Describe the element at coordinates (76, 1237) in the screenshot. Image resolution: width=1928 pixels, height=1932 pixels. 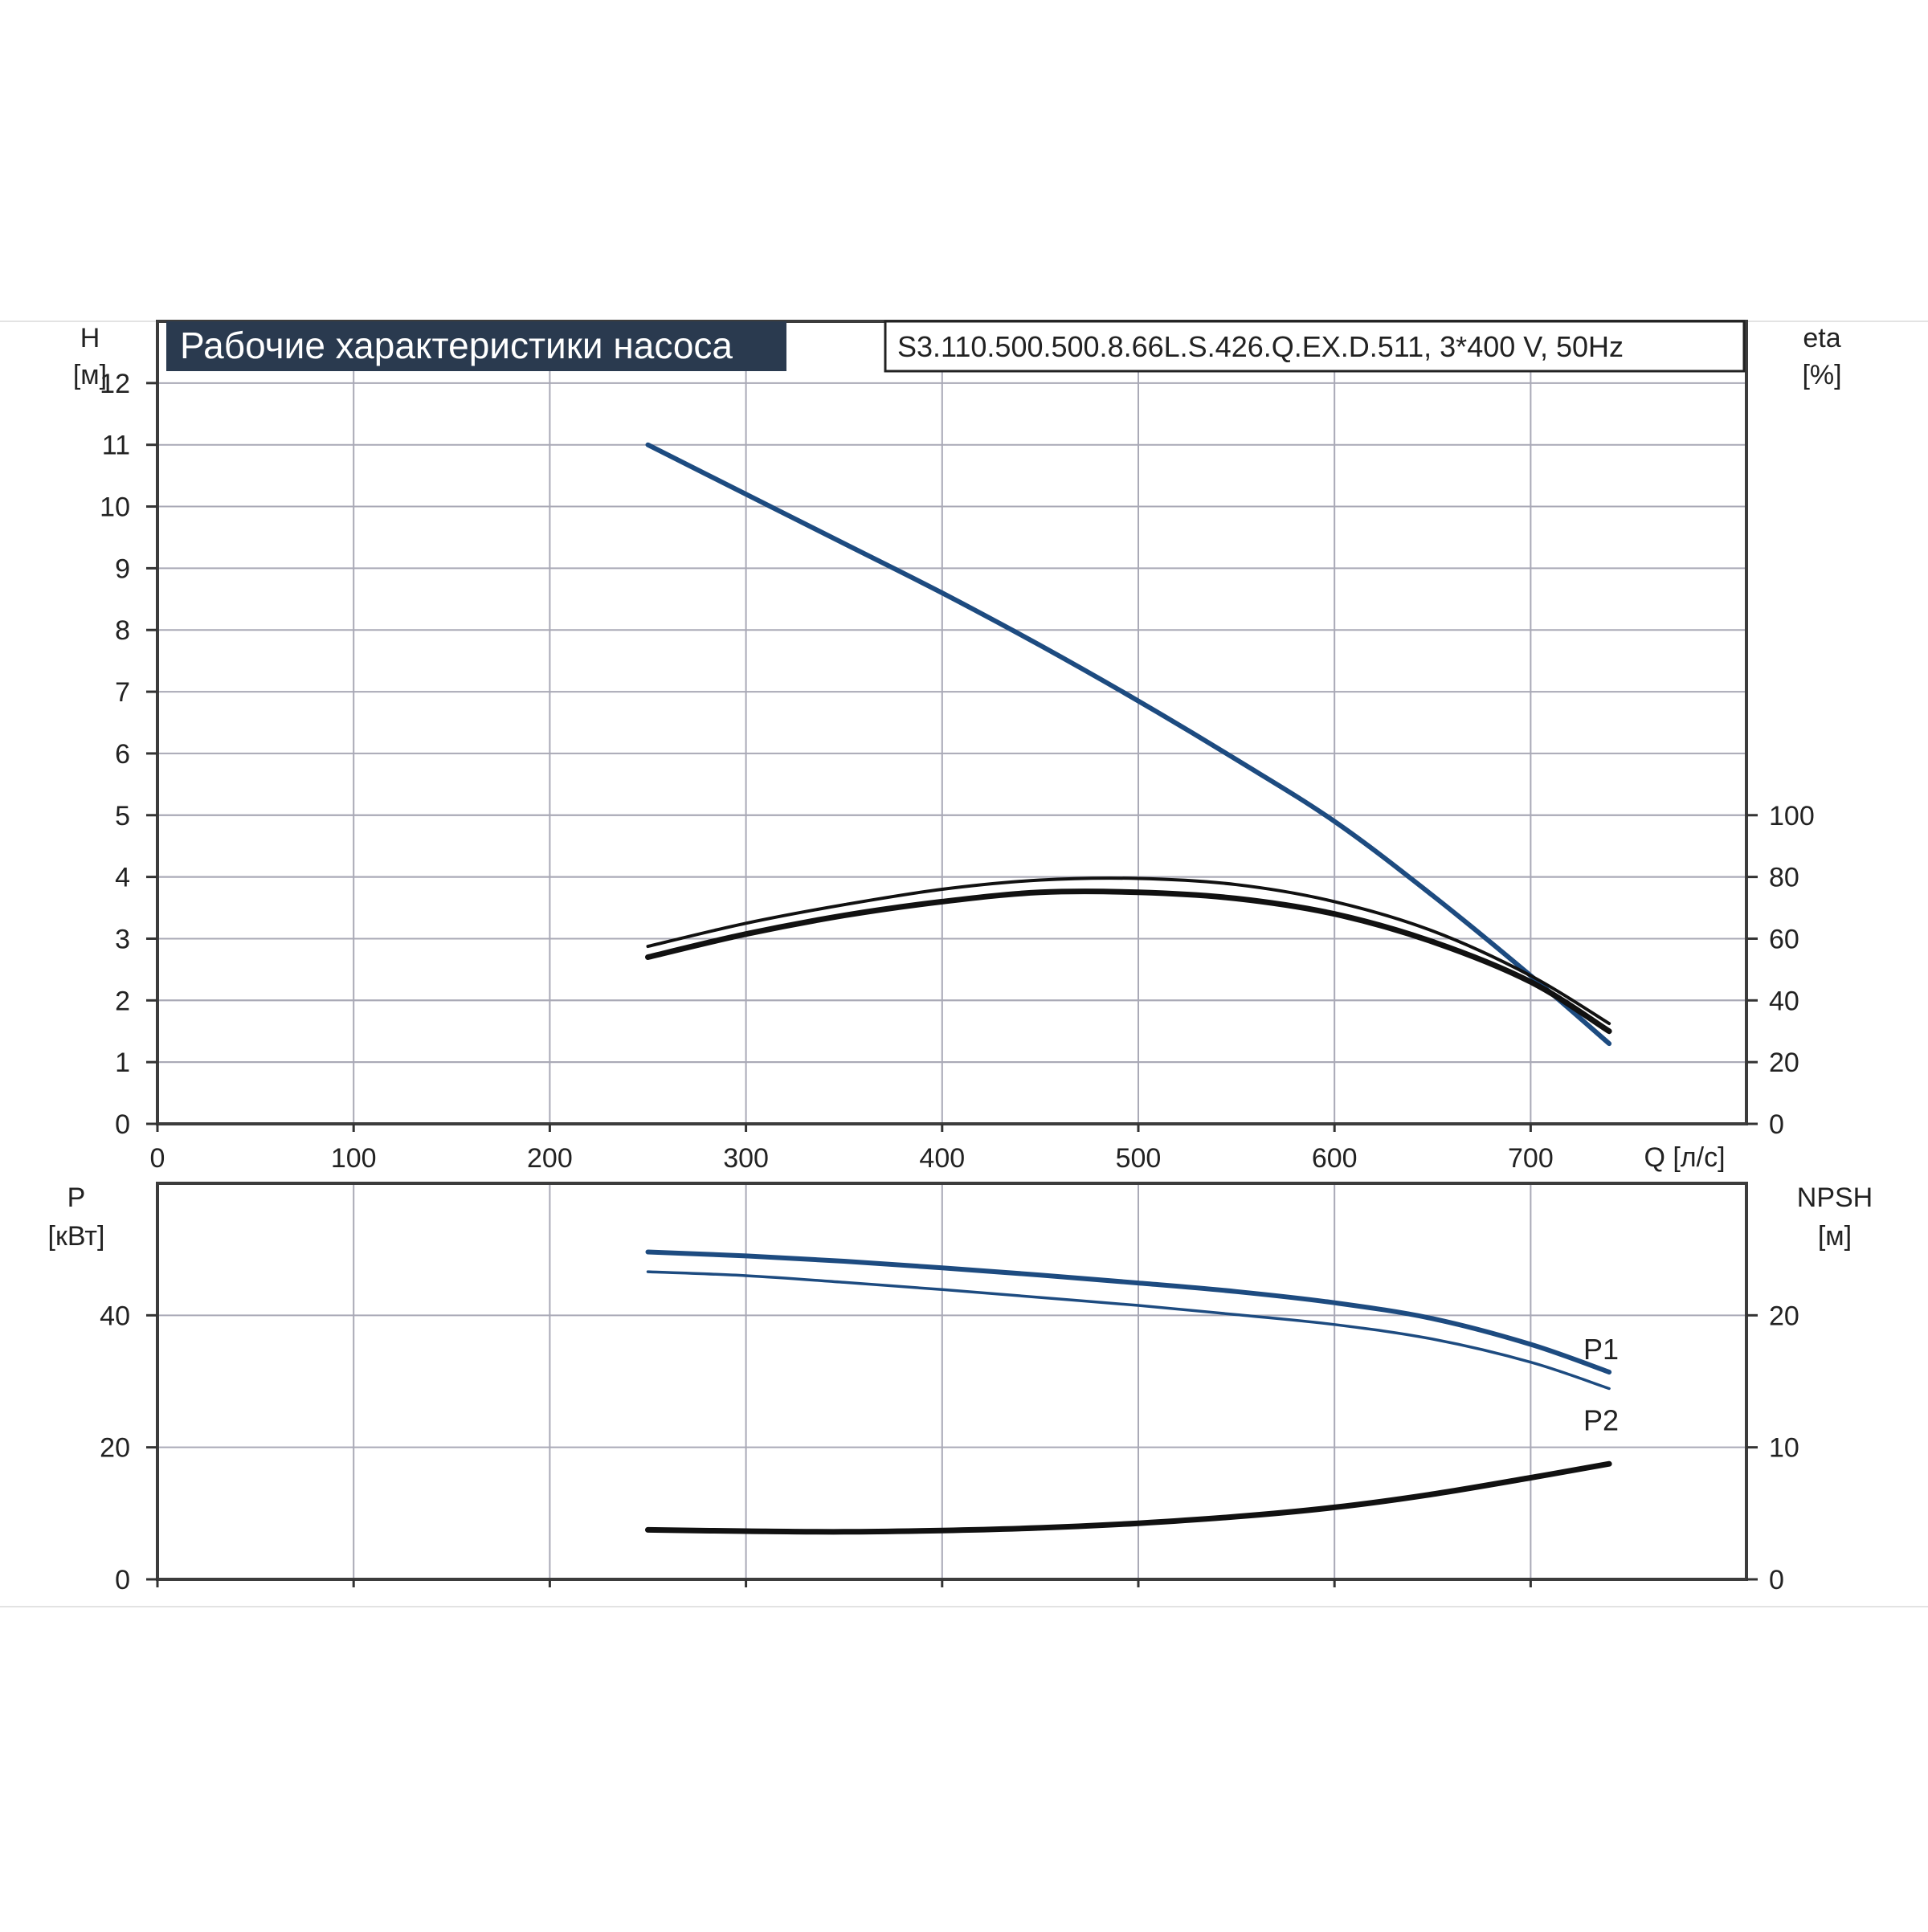
I see `y-left-unit-bottom: [кВт]` at that location.